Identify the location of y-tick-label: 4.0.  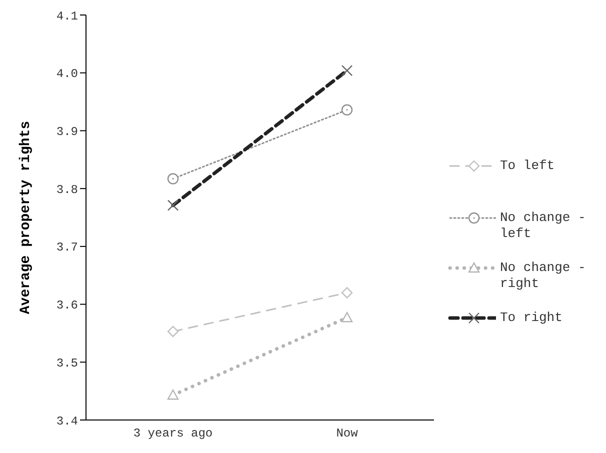
(67, 74).